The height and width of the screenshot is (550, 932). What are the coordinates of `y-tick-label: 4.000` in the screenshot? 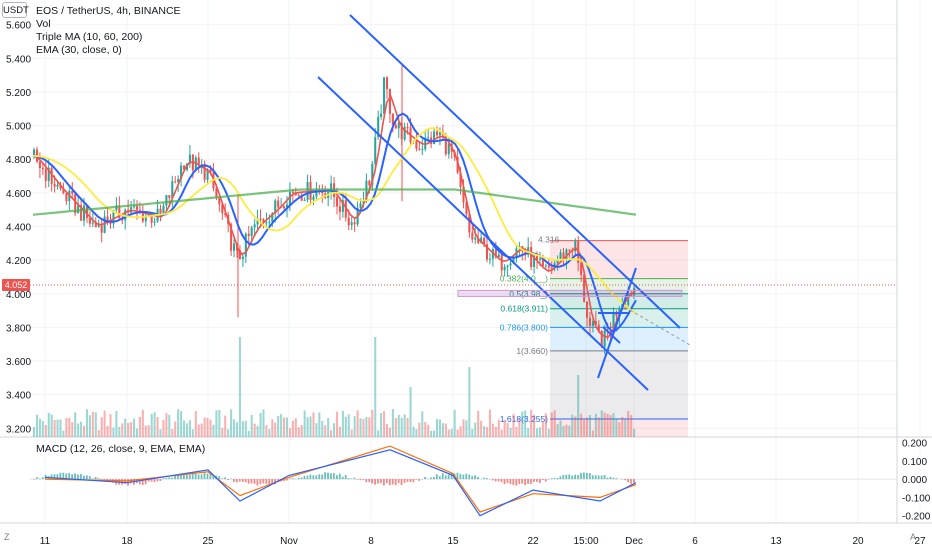 It's located at (18, 295).